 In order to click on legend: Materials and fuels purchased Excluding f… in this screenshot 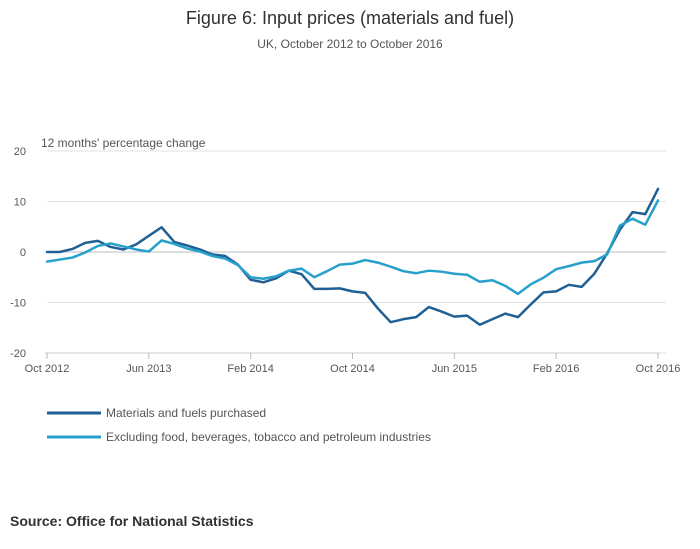, I will do `click(239, 425)`.